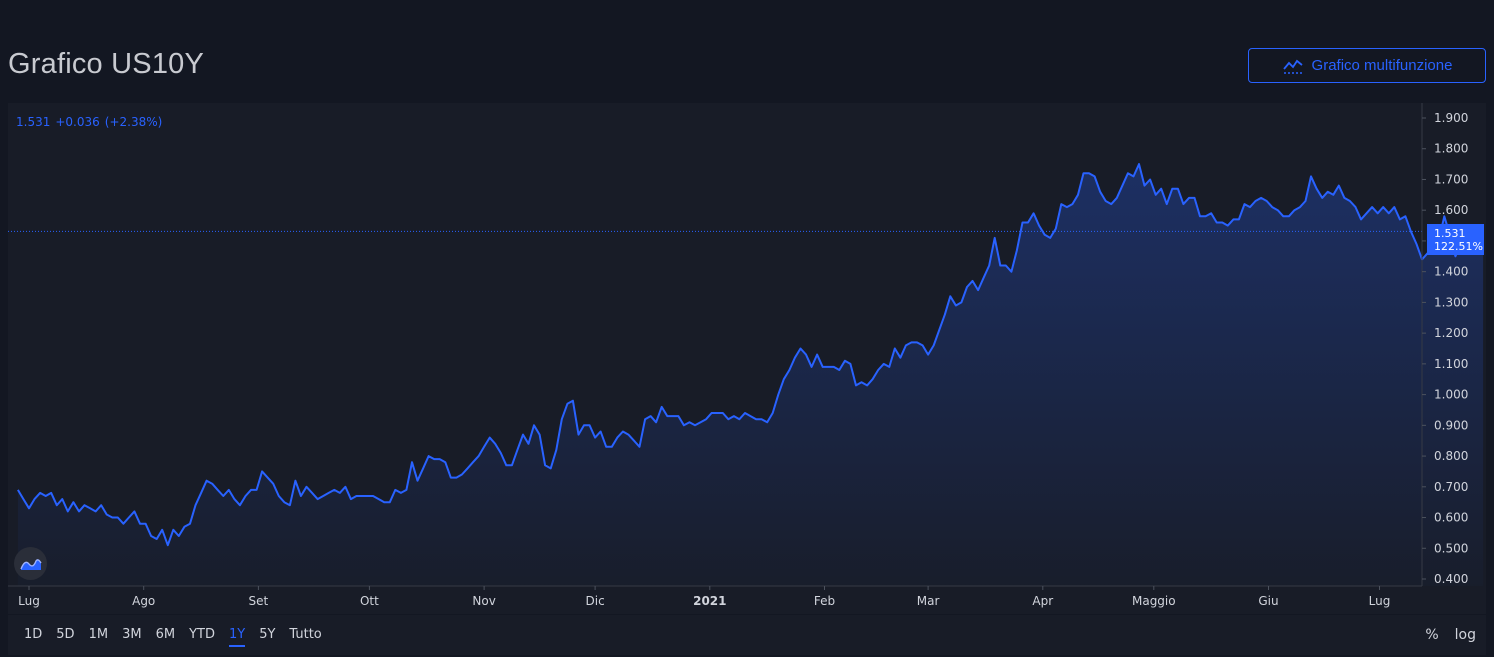  I want to click on range-button-tutto: Tutto, so click(305, 634).